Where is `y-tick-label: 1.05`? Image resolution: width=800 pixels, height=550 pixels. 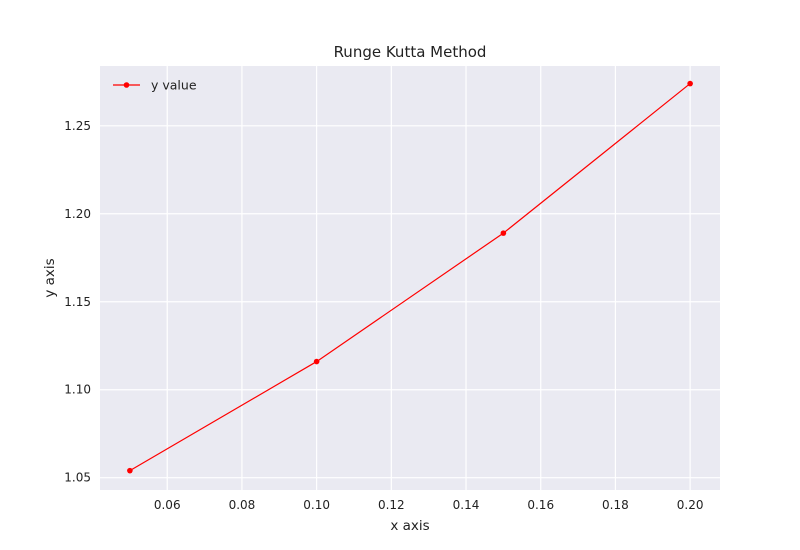 y-tick-label: 1.05 is located at coordinates (77, 478).